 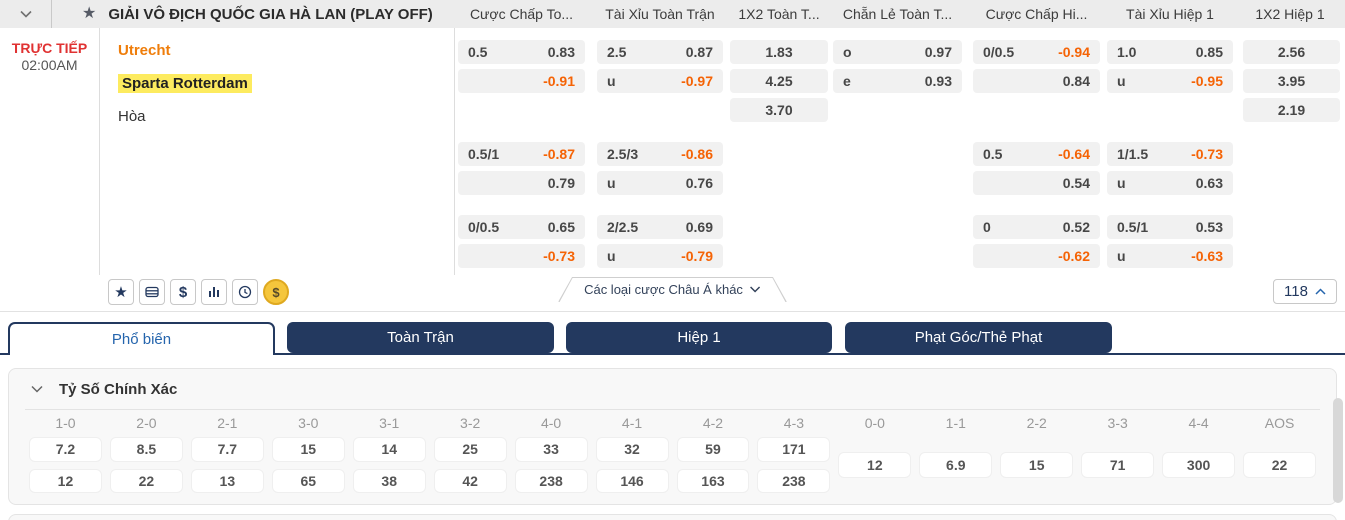 I want to click on odds-cell: 2.5/3 -0.86, so click(x=660, y=154).